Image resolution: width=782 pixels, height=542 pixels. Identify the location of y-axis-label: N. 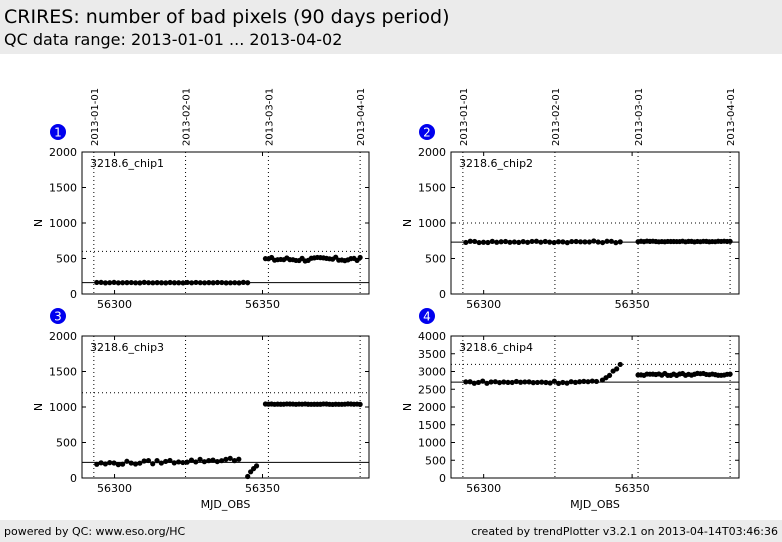
(38, 407).